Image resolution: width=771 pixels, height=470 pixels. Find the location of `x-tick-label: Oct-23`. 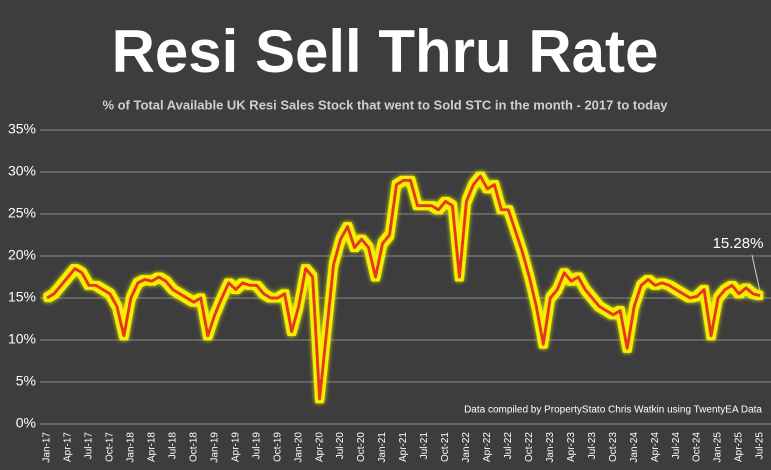

x-tick-label: Oct-23 is located at coordinates (613, 447).